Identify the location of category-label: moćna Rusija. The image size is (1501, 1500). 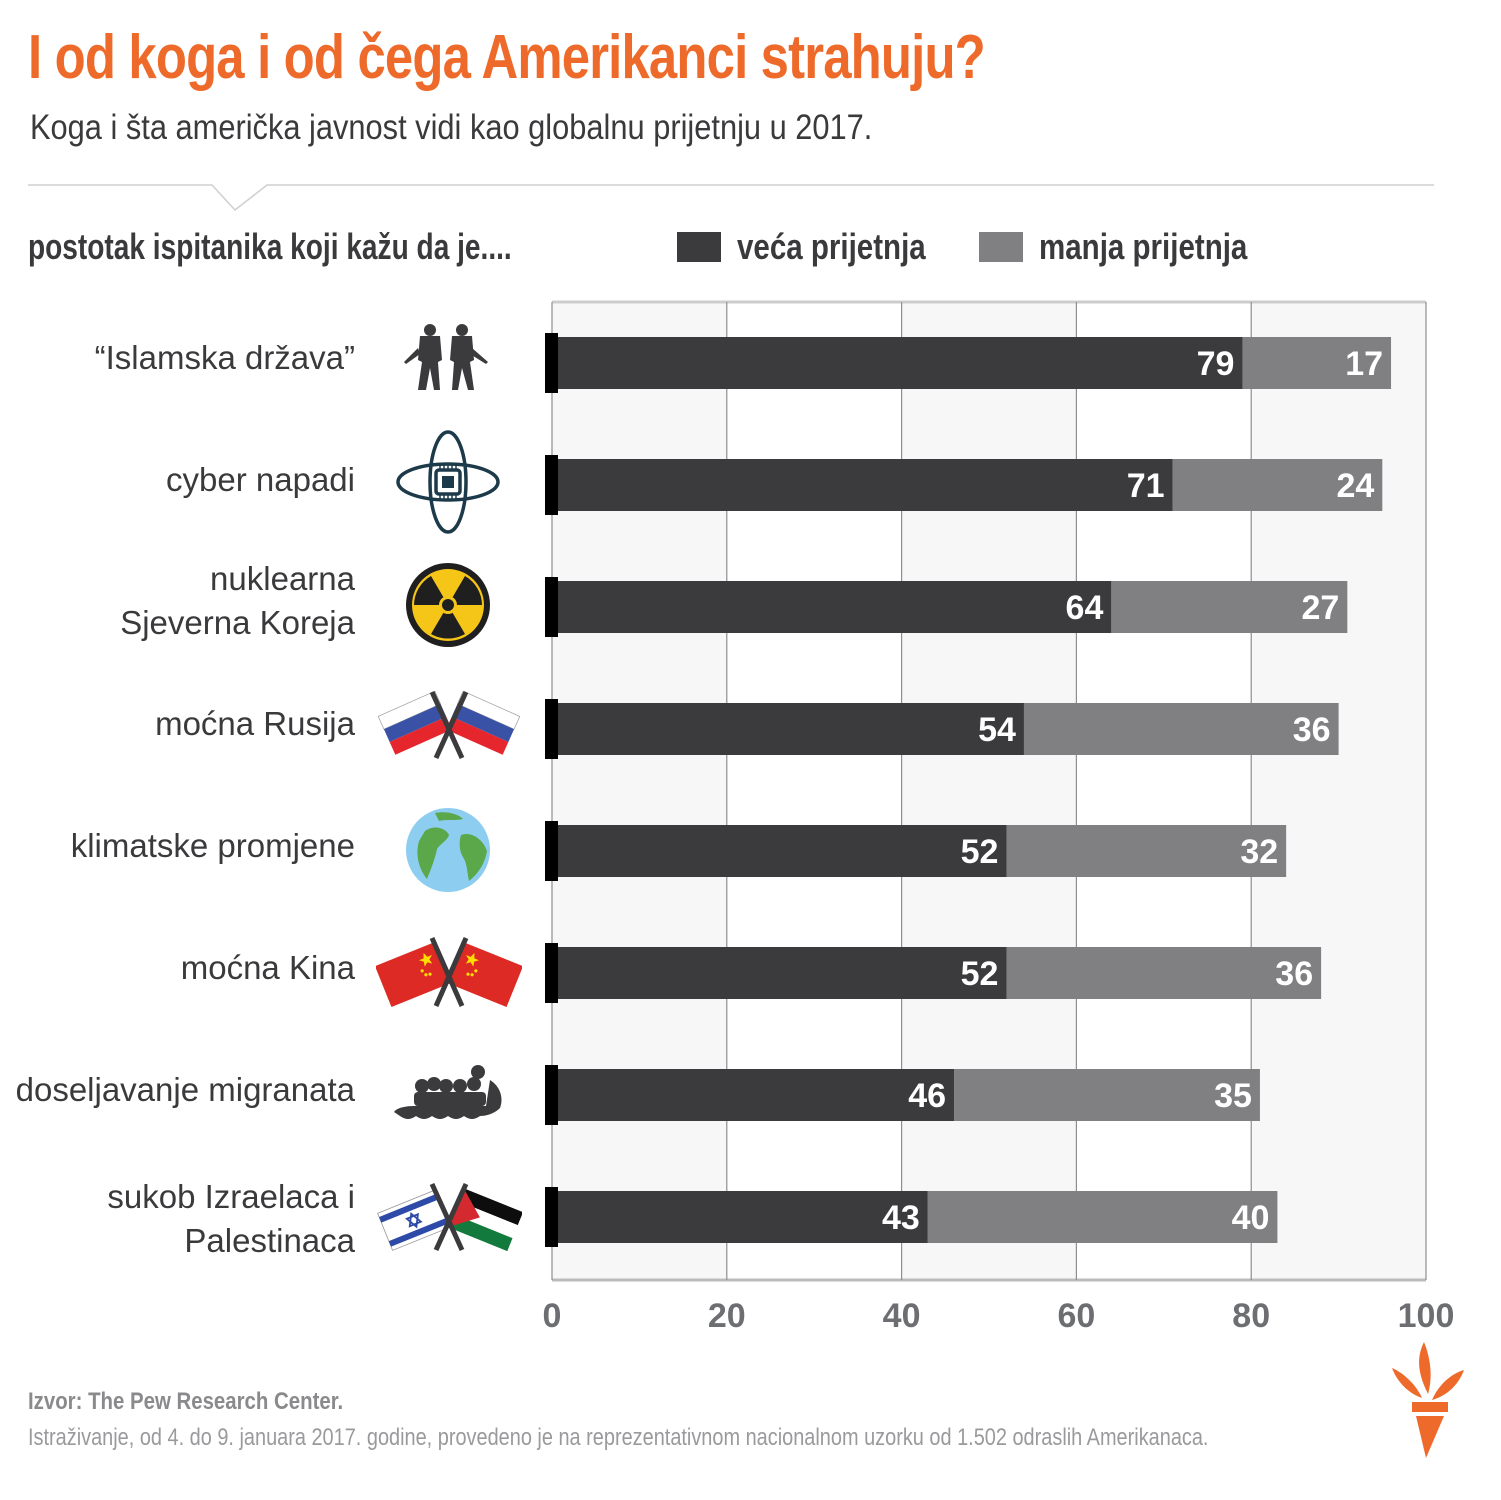
(255, 724).